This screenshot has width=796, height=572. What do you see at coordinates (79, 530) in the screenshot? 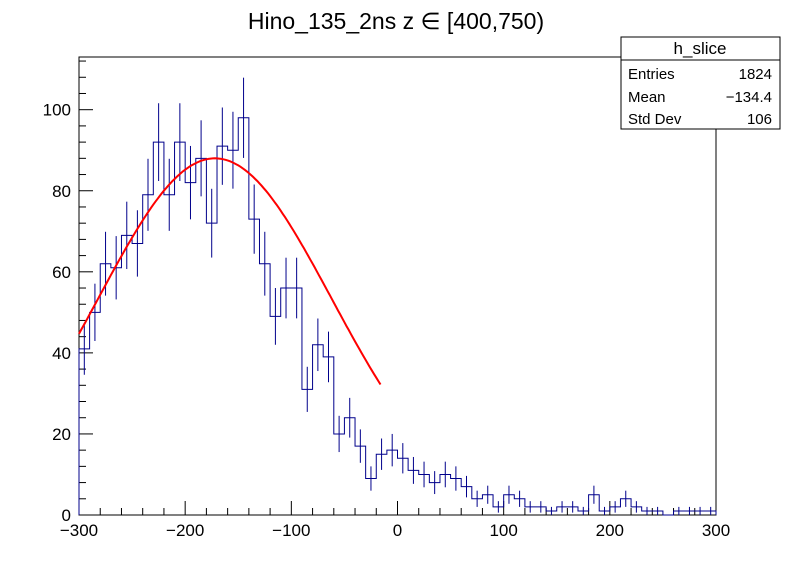
I see `x-tick-label: −300` at bounding box center [79, 530].